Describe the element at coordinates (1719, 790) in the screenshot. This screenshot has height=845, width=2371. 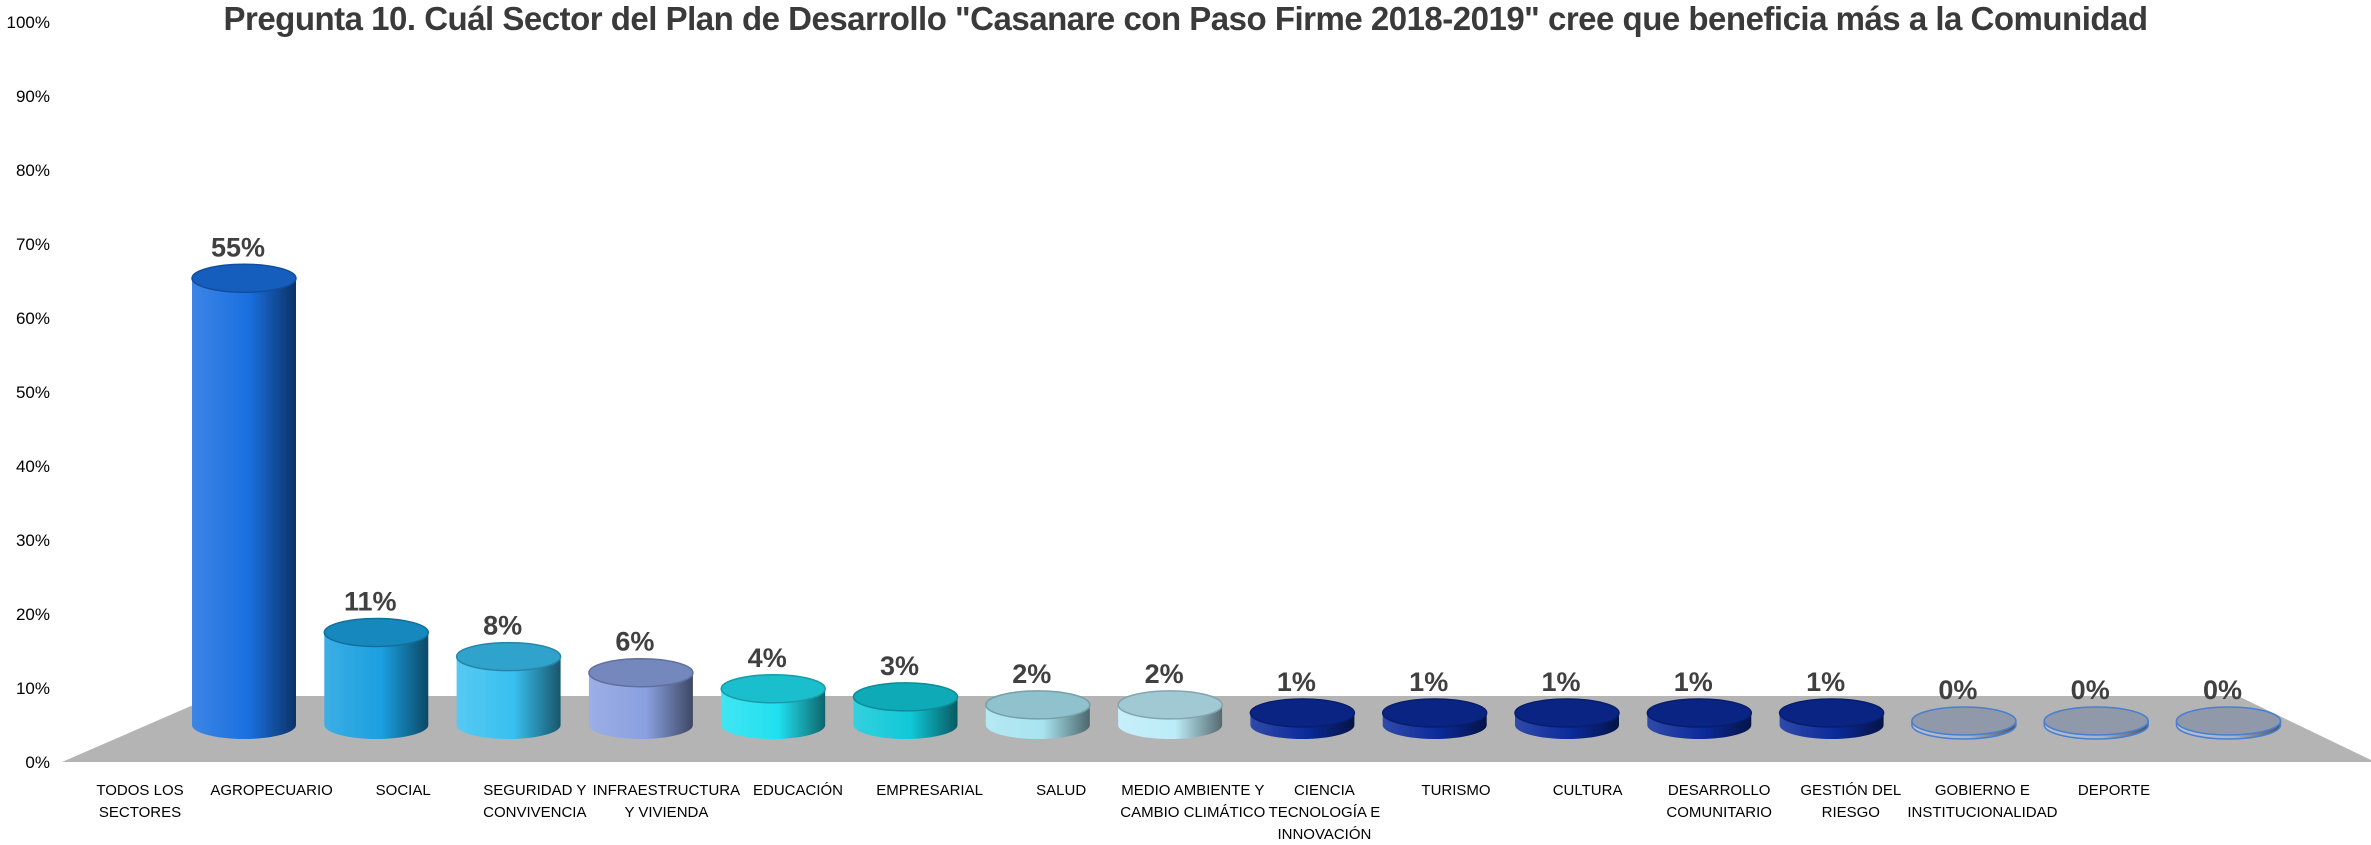
I see `x-tick-label-line: DESARROLLO` at that location.